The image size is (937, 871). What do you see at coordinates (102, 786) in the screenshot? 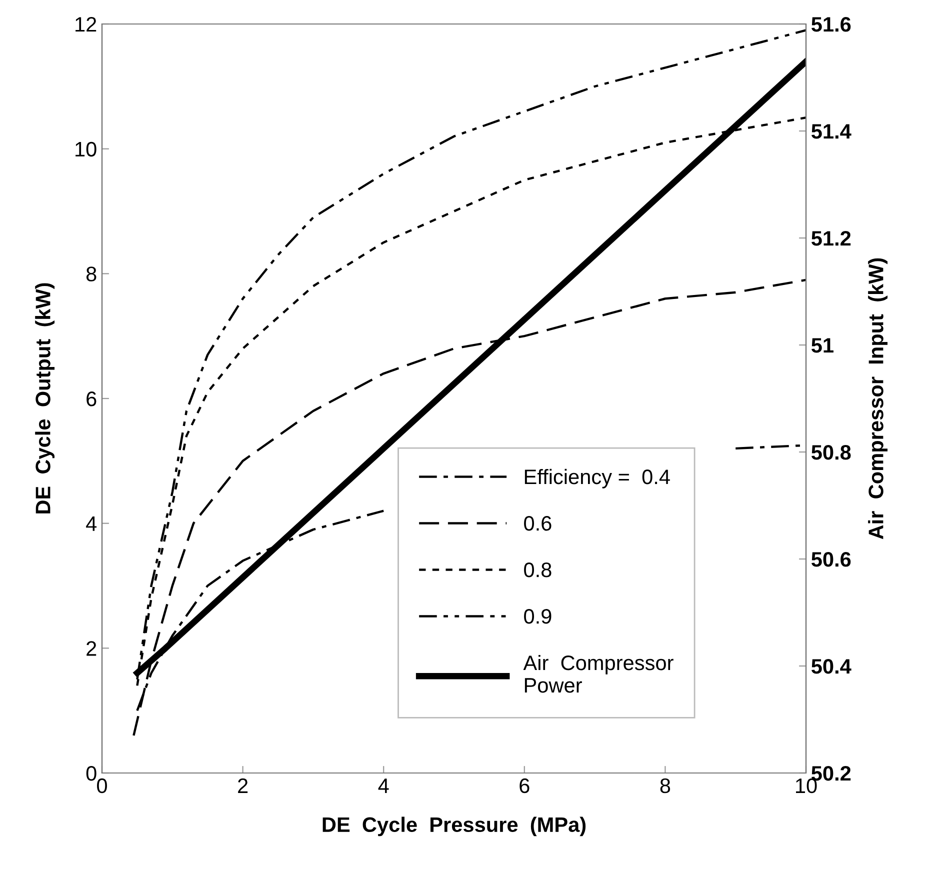
I see `x-tick-label: 0` at bounding box center [102, 786].